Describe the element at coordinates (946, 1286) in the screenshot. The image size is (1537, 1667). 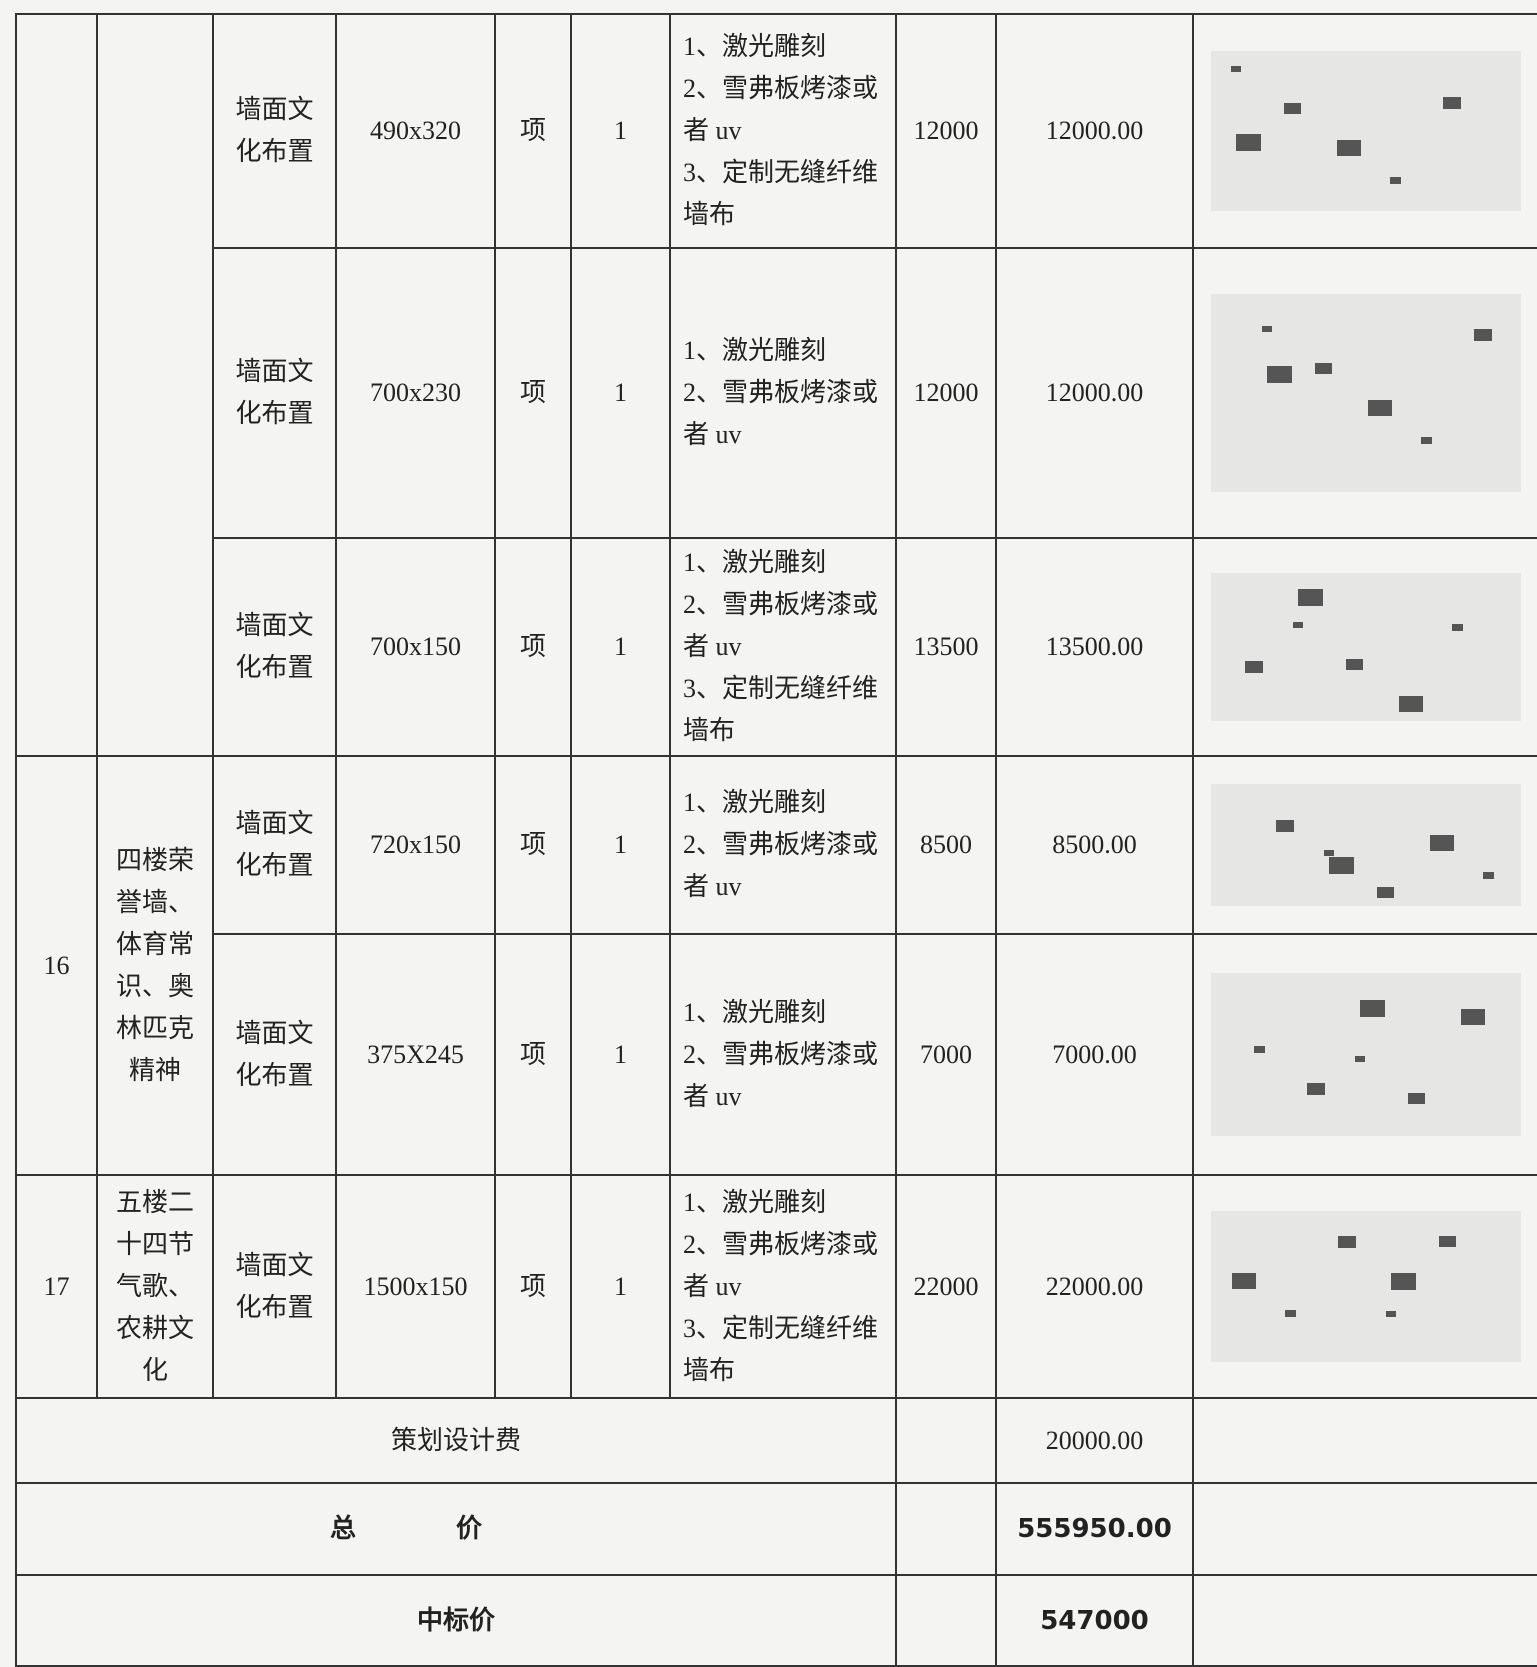
I see `unit-price: 22000` at that location.